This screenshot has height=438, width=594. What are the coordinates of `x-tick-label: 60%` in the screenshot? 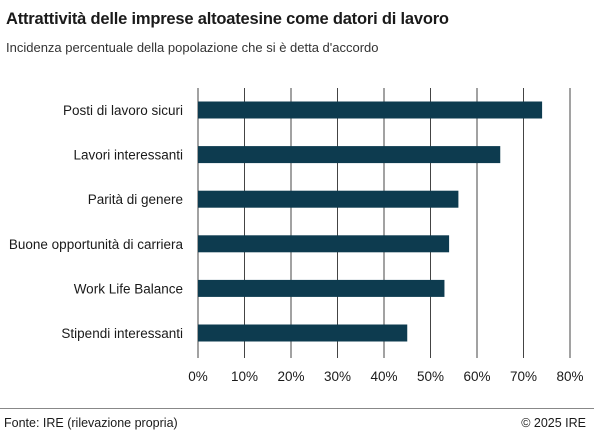 It's located at (476, 376).